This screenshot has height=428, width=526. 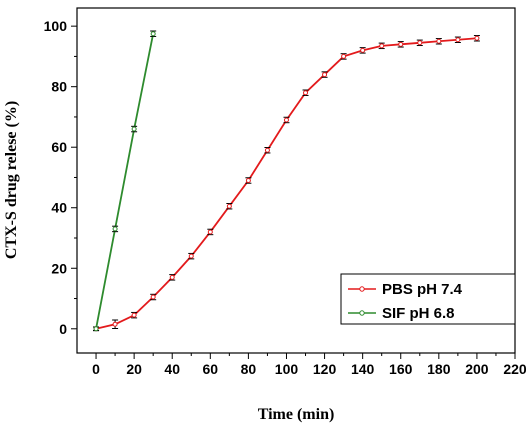 I want to click on x-tick-label: 140, so click(x=363, y=369).